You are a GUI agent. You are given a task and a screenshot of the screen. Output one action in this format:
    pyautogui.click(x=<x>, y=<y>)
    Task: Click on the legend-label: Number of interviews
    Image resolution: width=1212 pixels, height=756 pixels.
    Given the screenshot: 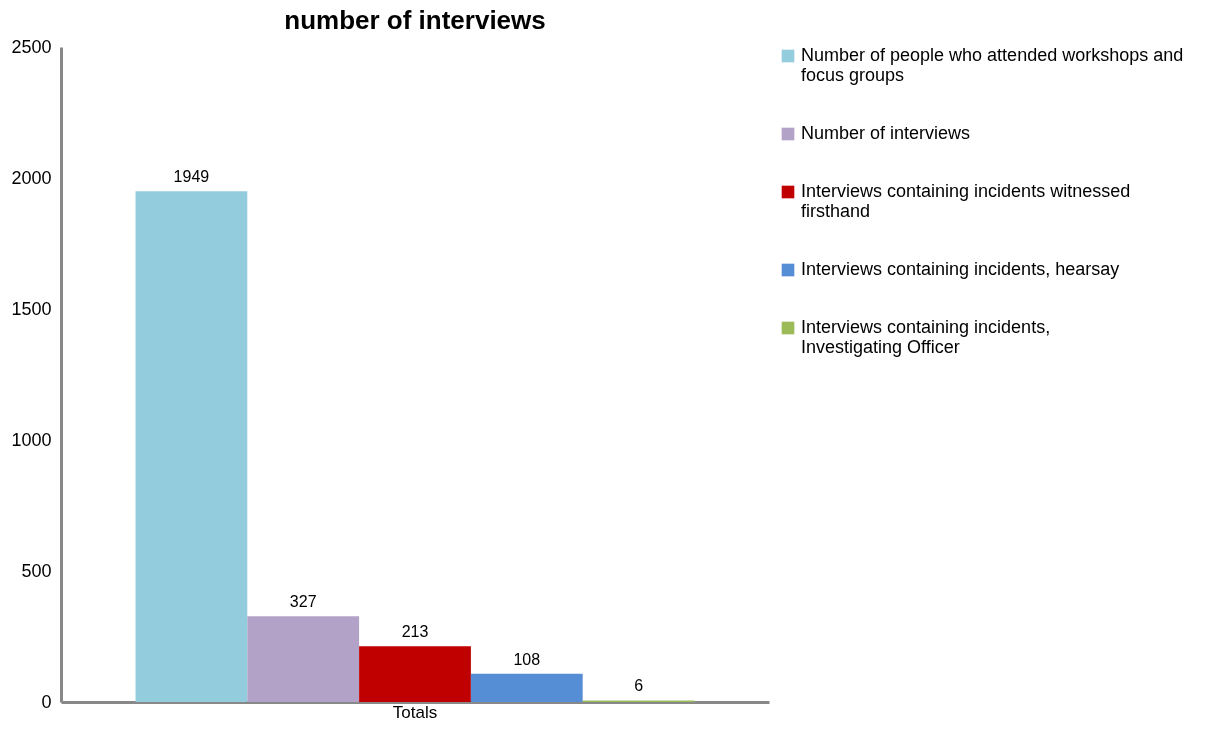 What is the action you would take?
    pyautogui.click(x=886, y=133)
    